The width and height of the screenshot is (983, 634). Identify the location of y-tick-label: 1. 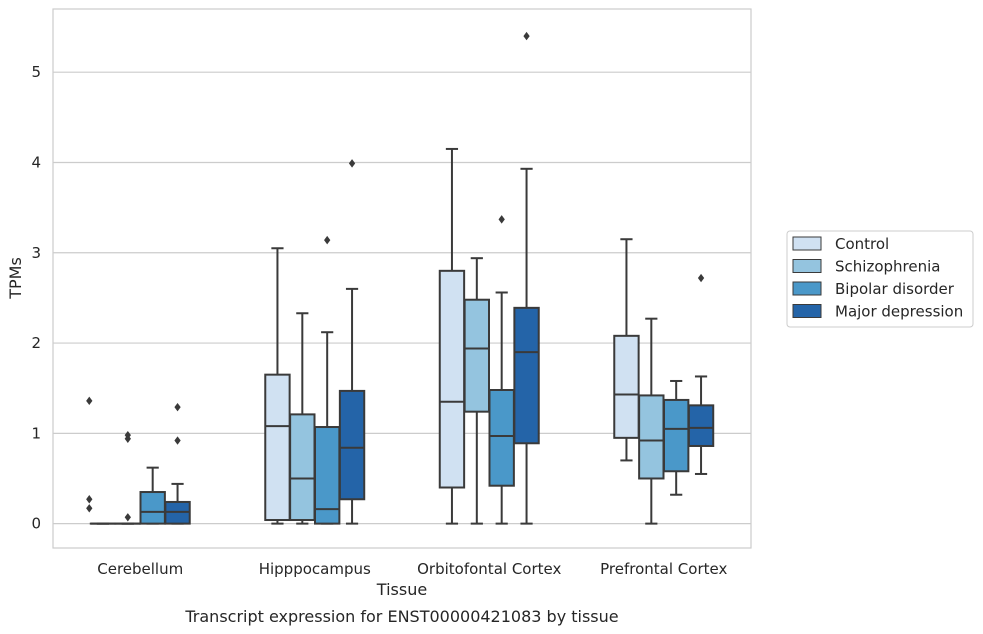
(36, 433).